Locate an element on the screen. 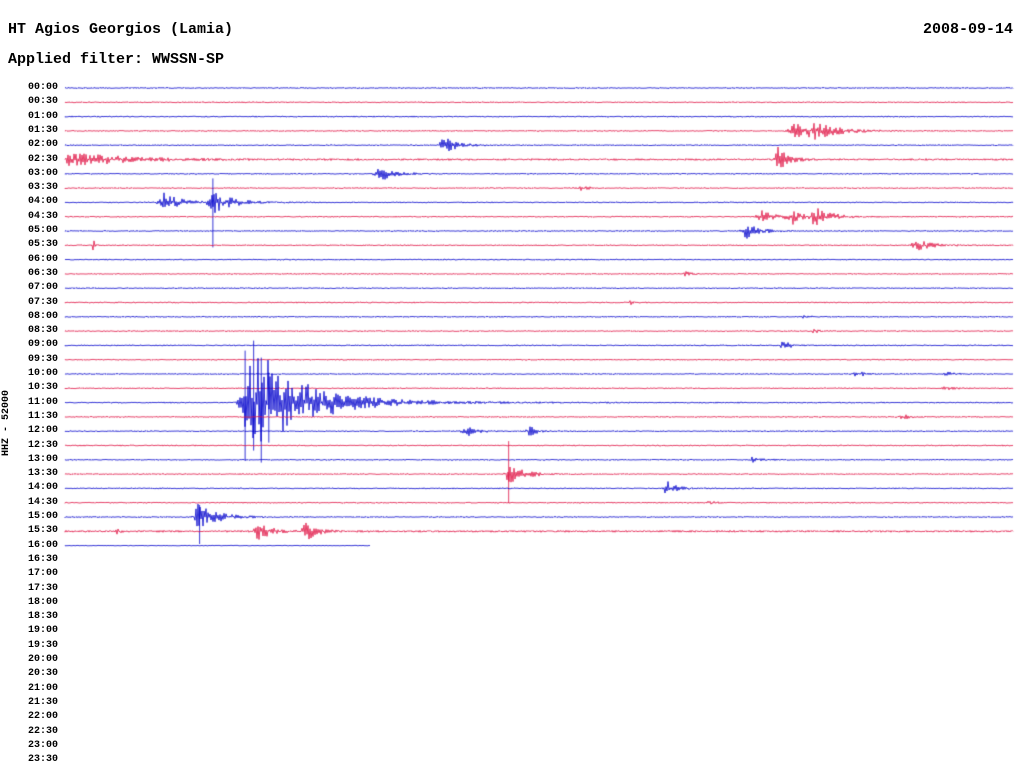 Image resolution: width=1024 pixels, height=780 pixels. time-label: 12:00 is located at coordinates (42, 431).